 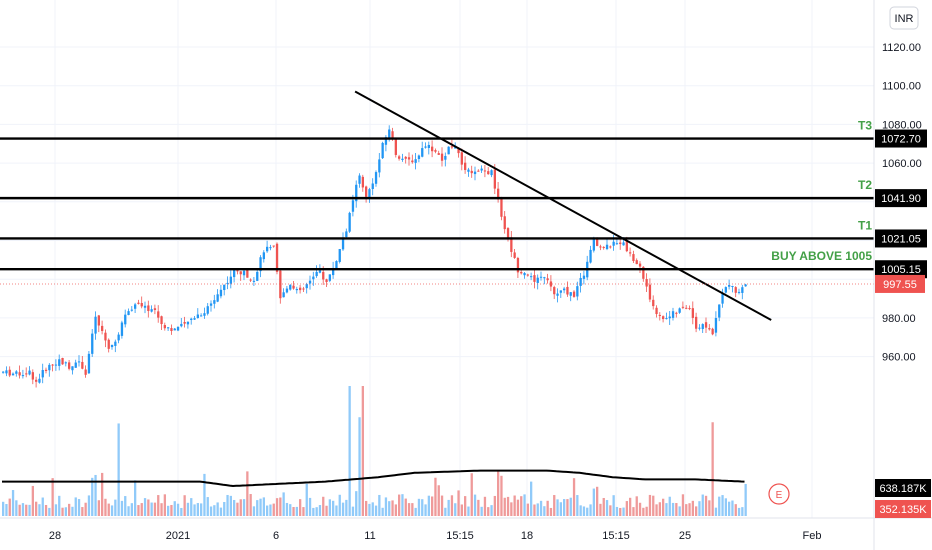 What do you see at coordinates (900, 283) in the screenshot?
I see `last-price-tag` at bounding box center [900, 283].